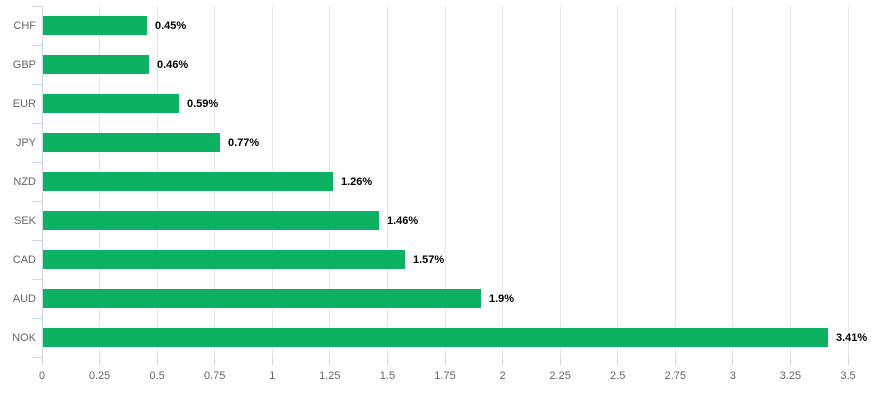  What do you see at coordinates (429, 260) in the screenshot?
I see `value-label: 1.57%` at bounding box center [429, 260].